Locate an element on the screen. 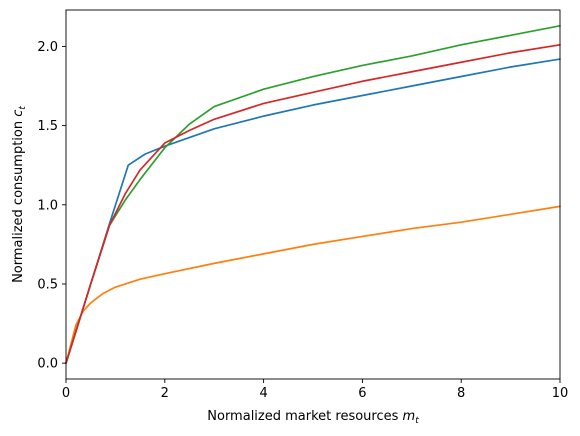 This screenshot has height=436, width=580. x-tick-label: 0 is located at coordinates (66, 393).